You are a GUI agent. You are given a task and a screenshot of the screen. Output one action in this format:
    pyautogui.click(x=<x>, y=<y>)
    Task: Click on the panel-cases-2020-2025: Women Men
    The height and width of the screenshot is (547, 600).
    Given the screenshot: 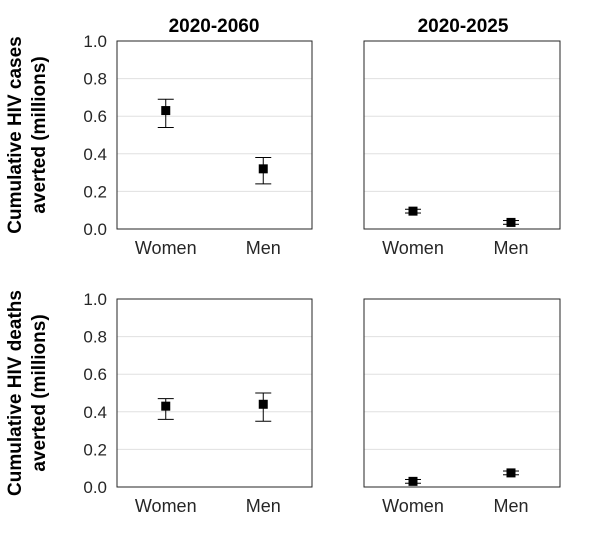 What is the action you would take?
    pyautogui.click(x=462, y=149)
    